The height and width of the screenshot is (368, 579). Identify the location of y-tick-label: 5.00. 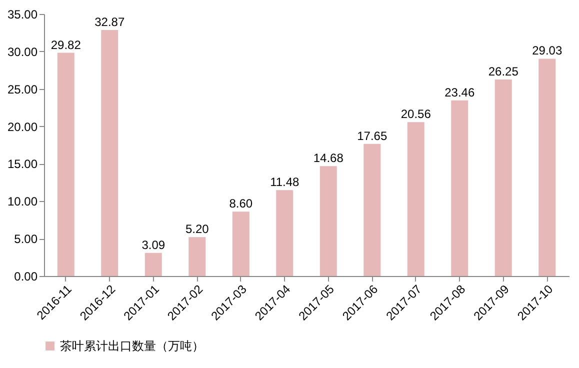
(26, 239).